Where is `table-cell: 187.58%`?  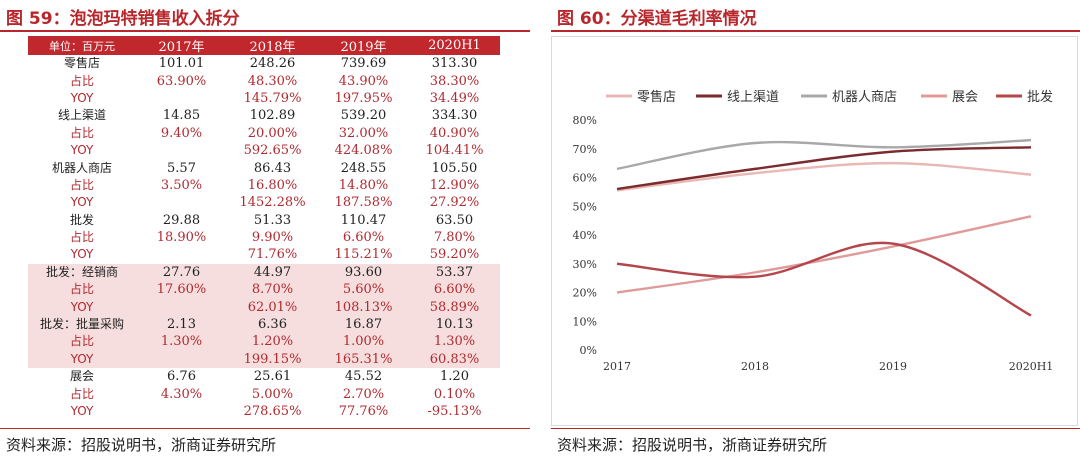 table-cell: 187.58% is located at coordinates (363, 203).